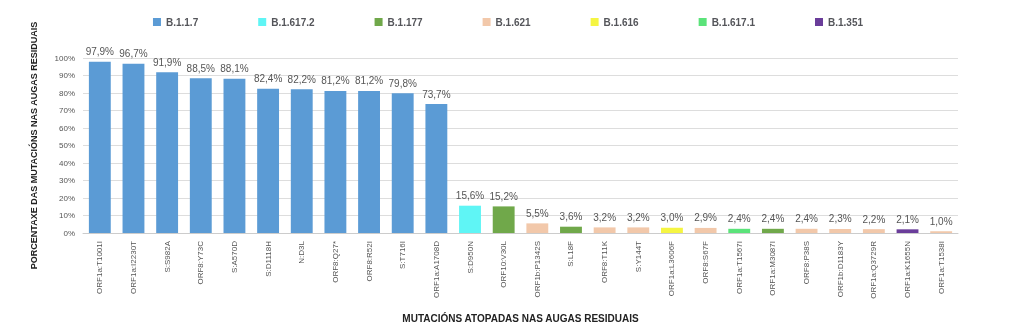 The height and width of the screenshot is (335, 1024). Describe the element at coordinates (234, 257) in the screenshot. I see `x-tick-label: S:A570D` at that location.